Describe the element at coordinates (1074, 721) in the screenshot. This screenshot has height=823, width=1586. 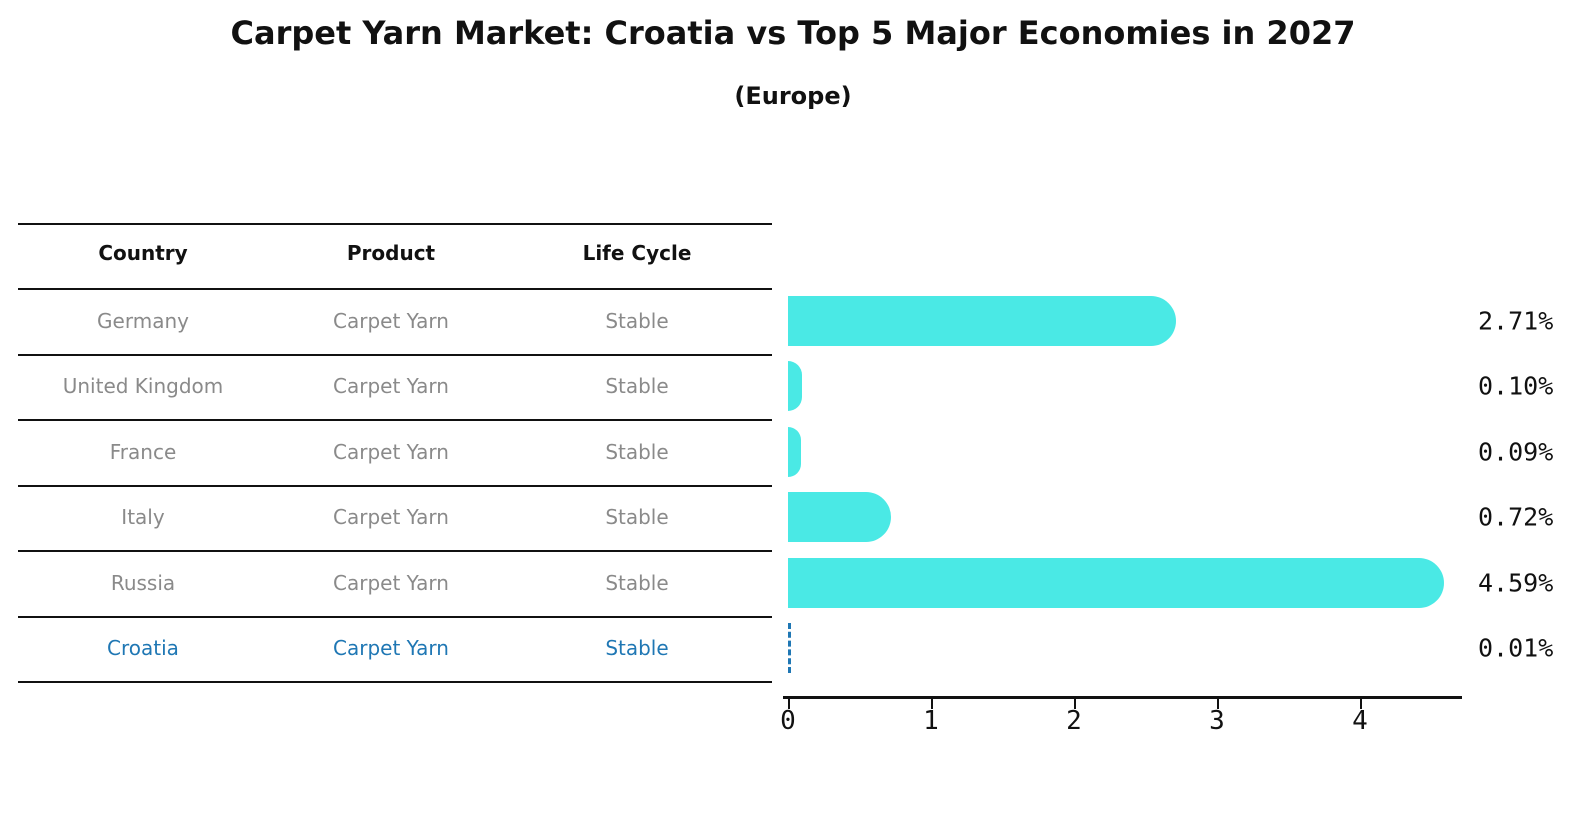
I see `x-axis-tick-label: 2` at that location.